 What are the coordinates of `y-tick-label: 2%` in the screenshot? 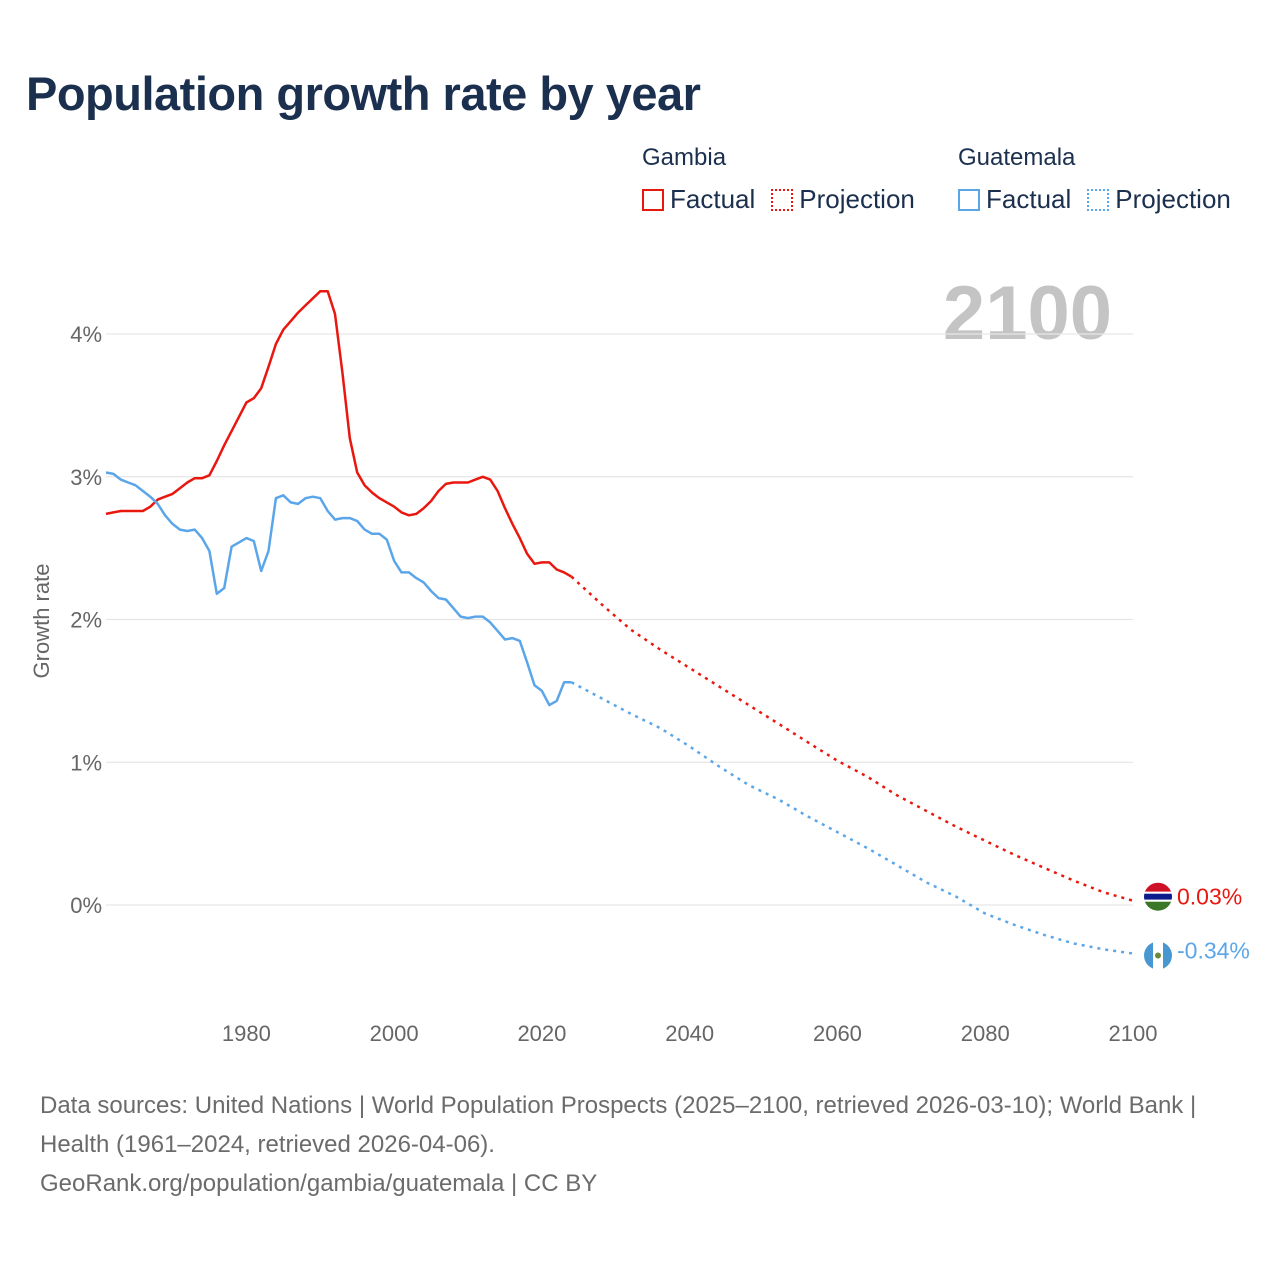 It's located at (86, 620).